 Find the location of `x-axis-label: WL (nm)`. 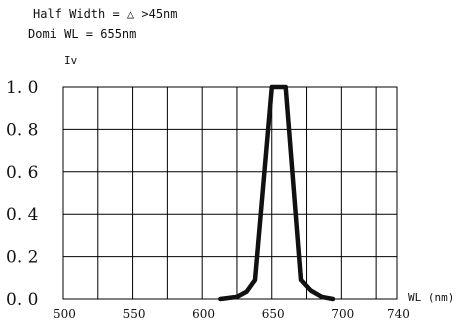

x-axis-label: WL (nm) is located at coordinates (431, 297).